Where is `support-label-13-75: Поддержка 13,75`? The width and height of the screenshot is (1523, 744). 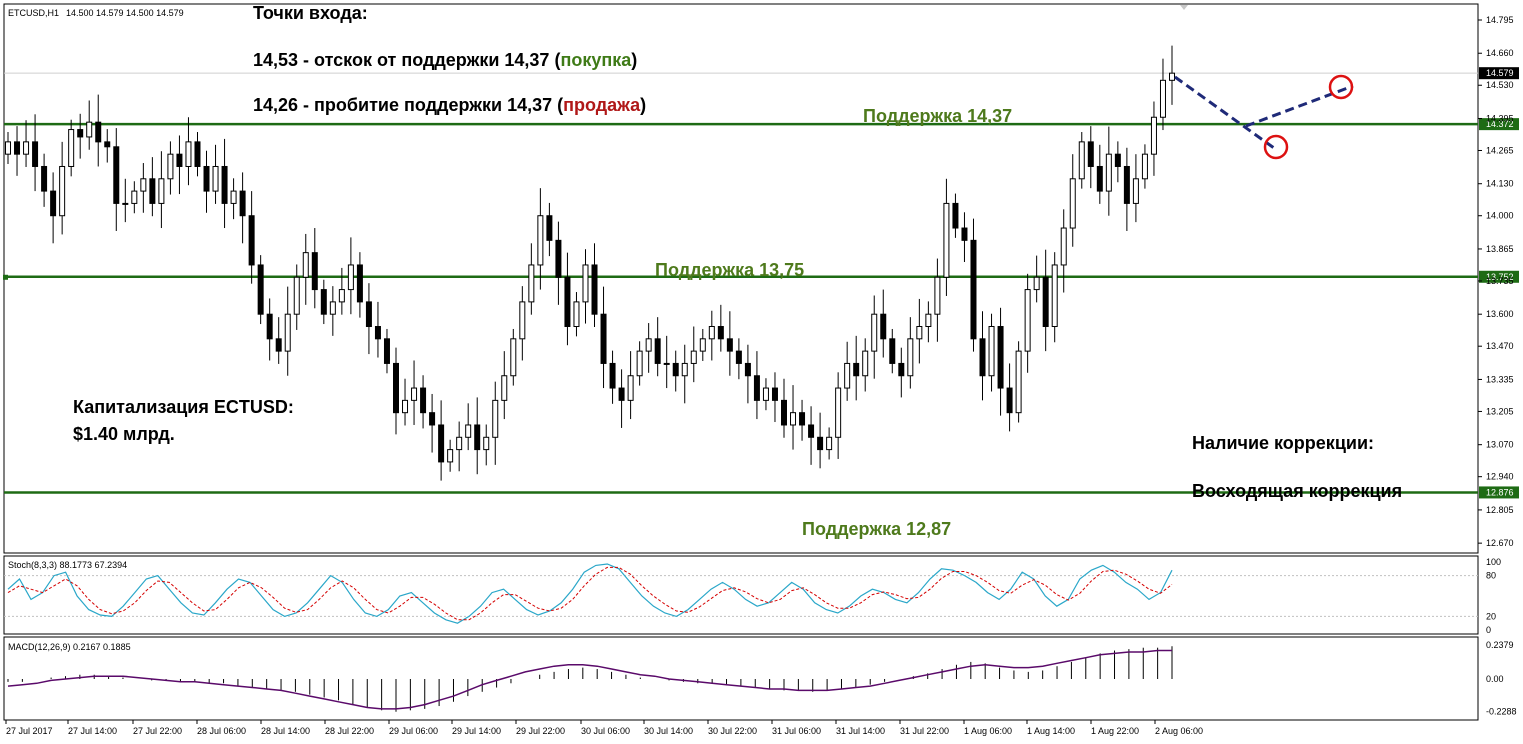
support-label-13-75: Поддержка 13,75 is located at coordinates (729, 270).